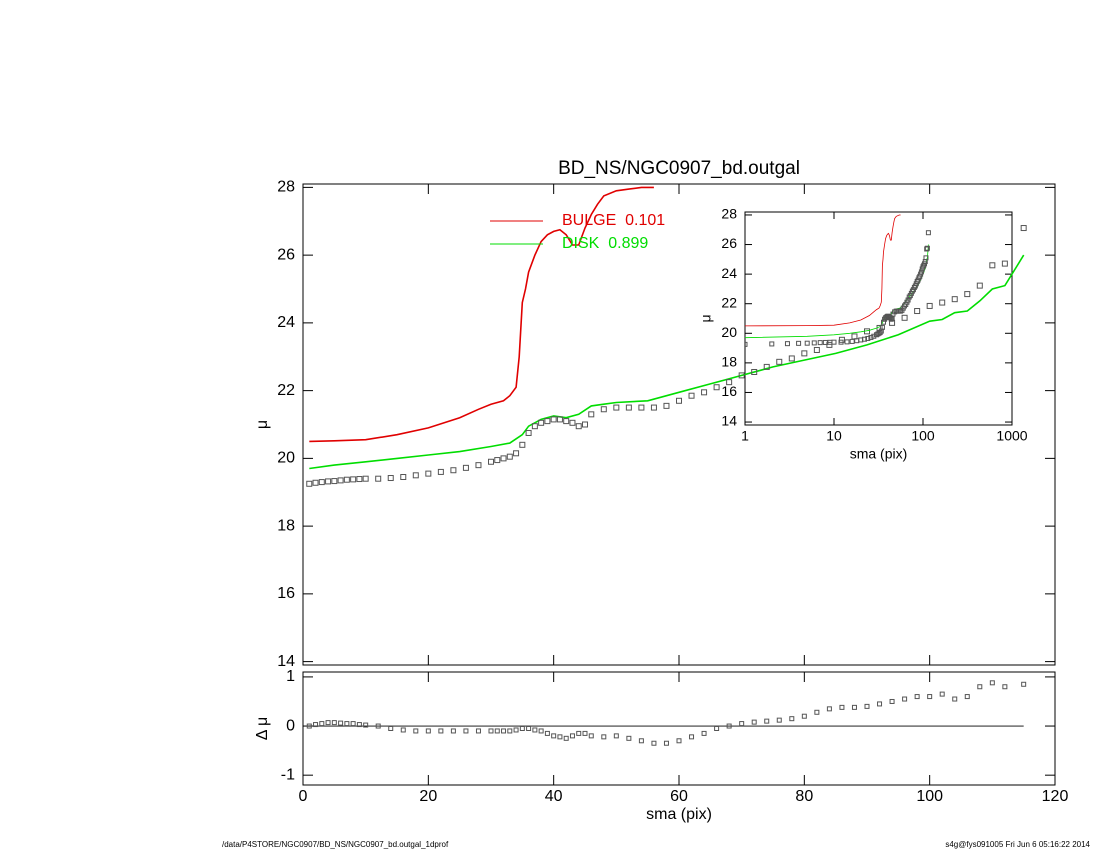 This screenshot has height=855, width=1100. Describe the element at coordinates (679, 796) in the screenshot. I see `x-tick-label: 60` at that location.